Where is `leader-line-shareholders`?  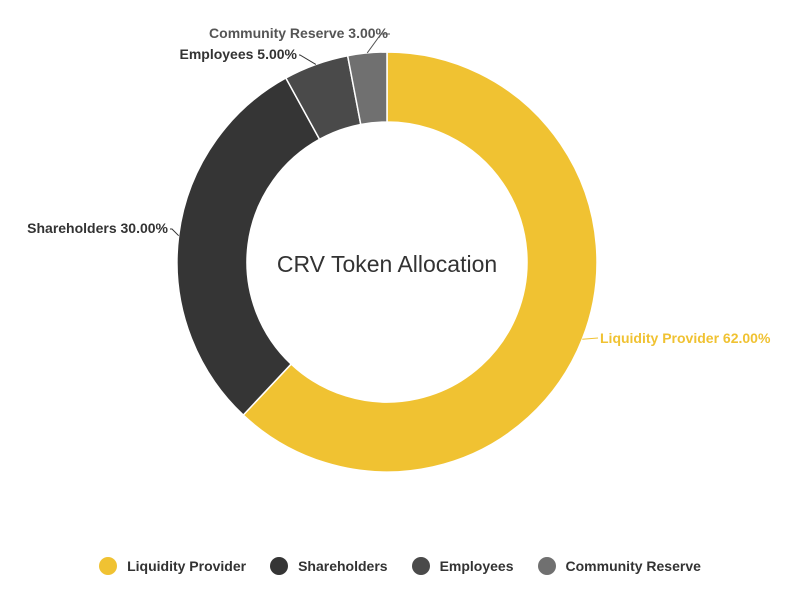 leader-line-shareholders is located at coordinates (175, 232).